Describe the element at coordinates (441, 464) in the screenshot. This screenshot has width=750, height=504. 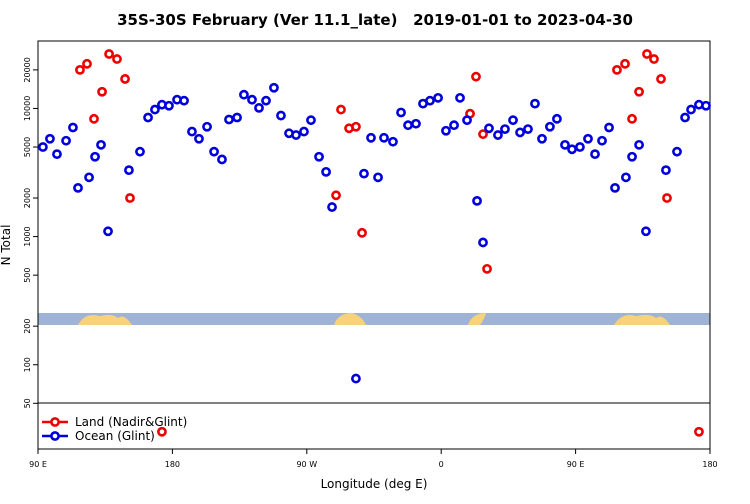
I see `x-tick-label: 0` at that location.